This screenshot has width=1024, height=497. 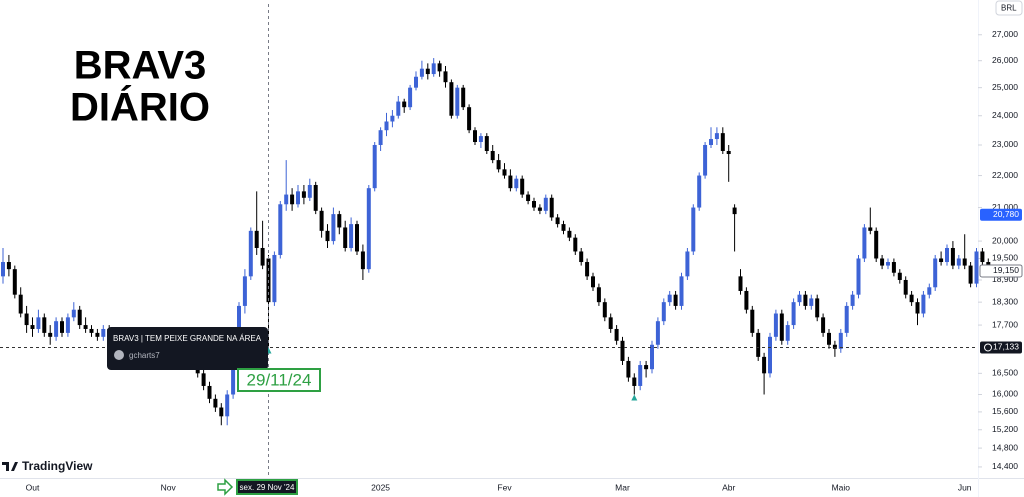 What do you see at coordinates (187, 348) in the screenshot?
I see `tooltip-box` at bounding box center [187, 348].